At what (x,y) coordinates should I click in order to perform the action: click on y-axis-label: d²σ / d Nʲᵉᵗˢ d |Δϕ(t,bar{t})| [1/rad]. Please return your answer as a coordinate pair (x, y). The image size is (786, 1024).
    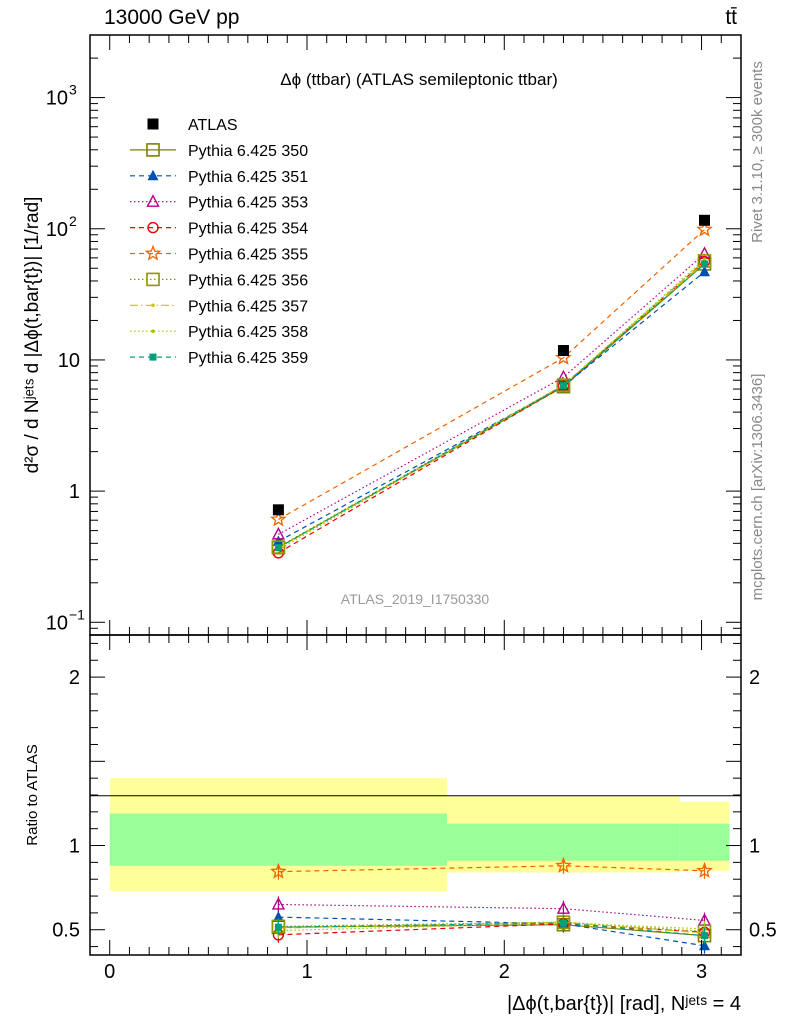
    Looking at the image, I should click on (32, 335).